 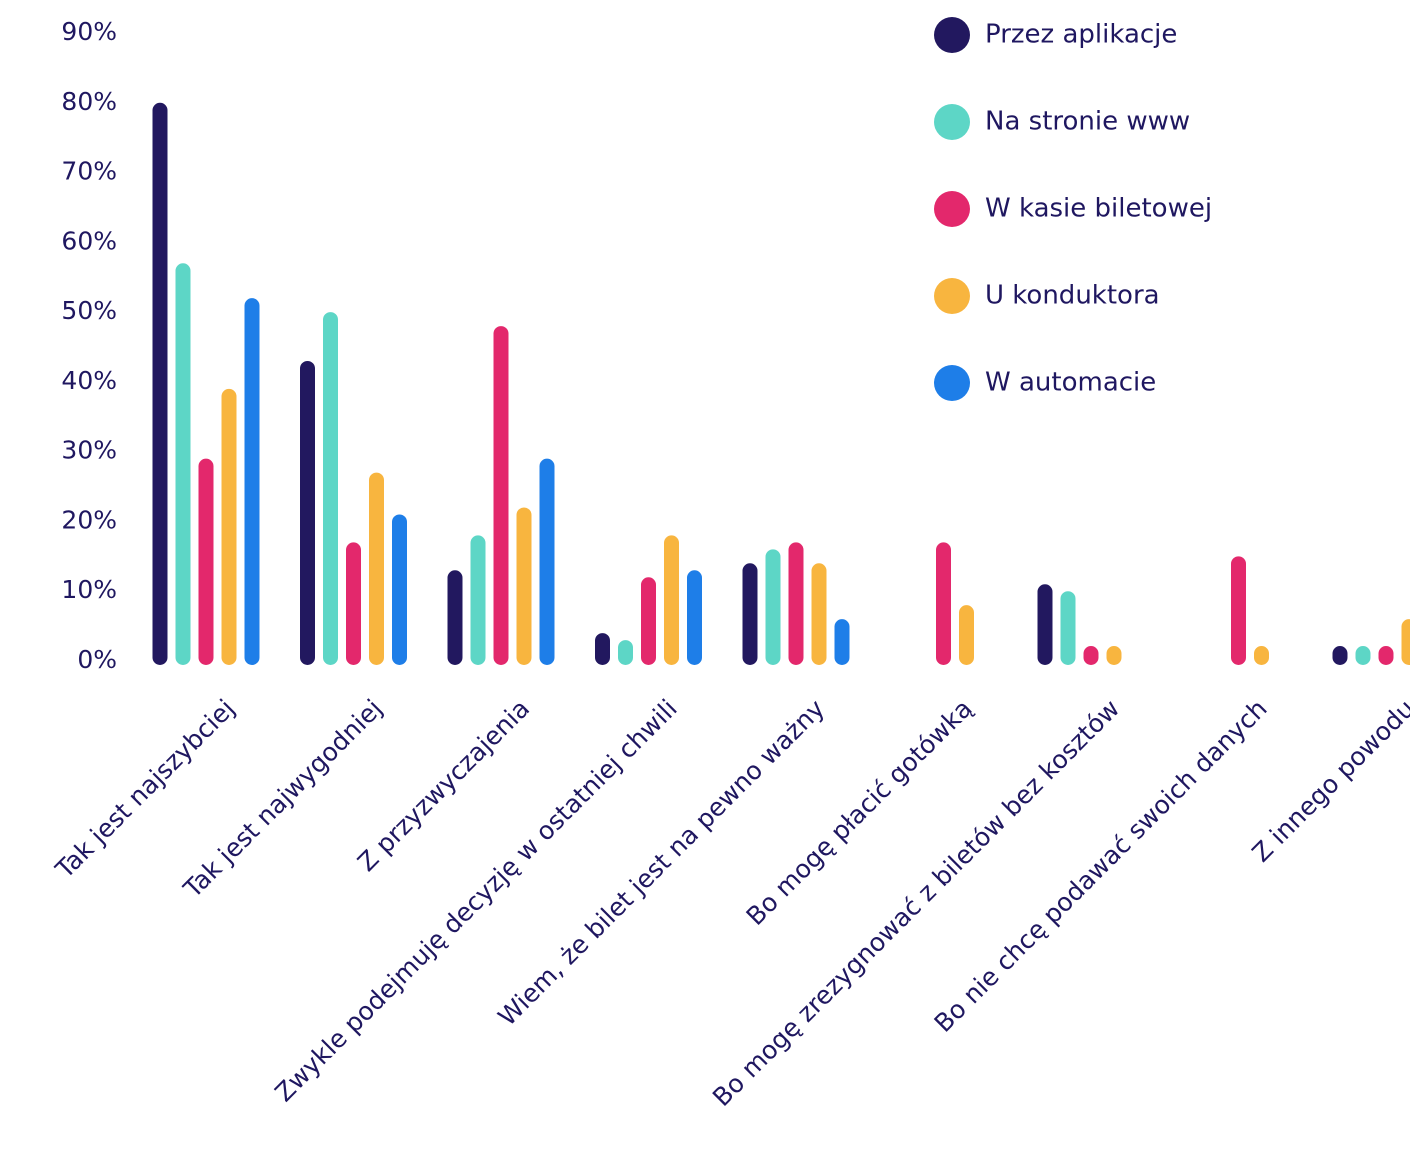 What do you see at coordinates (89, 171) in the screenshot?
I see `y-tick-label: 70%` at bounding box center [89, 171].